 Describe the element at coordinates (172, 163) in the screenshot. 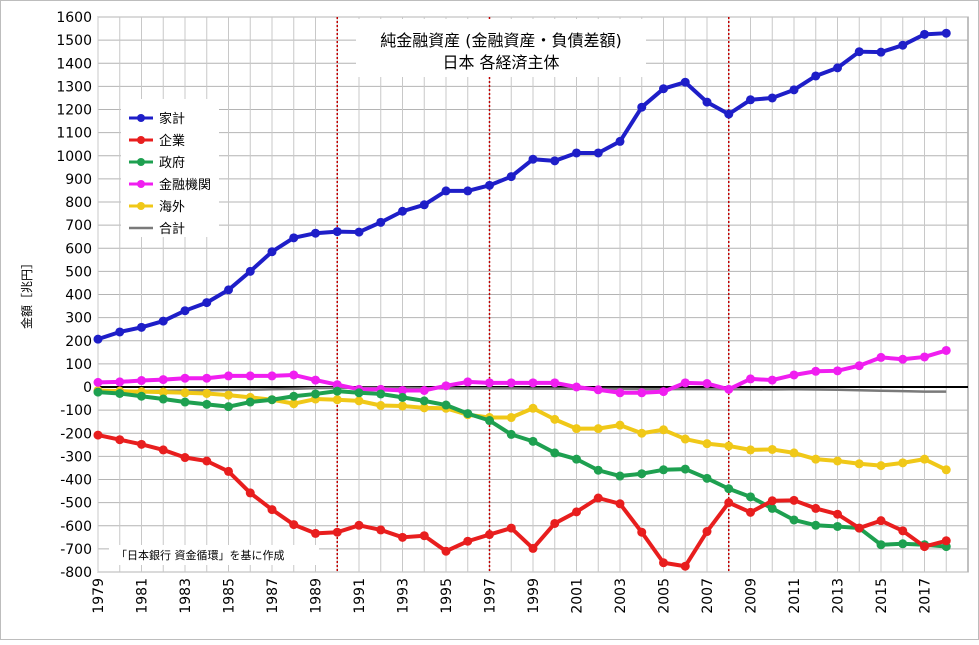

I see `legend-label: 政府` at that location.